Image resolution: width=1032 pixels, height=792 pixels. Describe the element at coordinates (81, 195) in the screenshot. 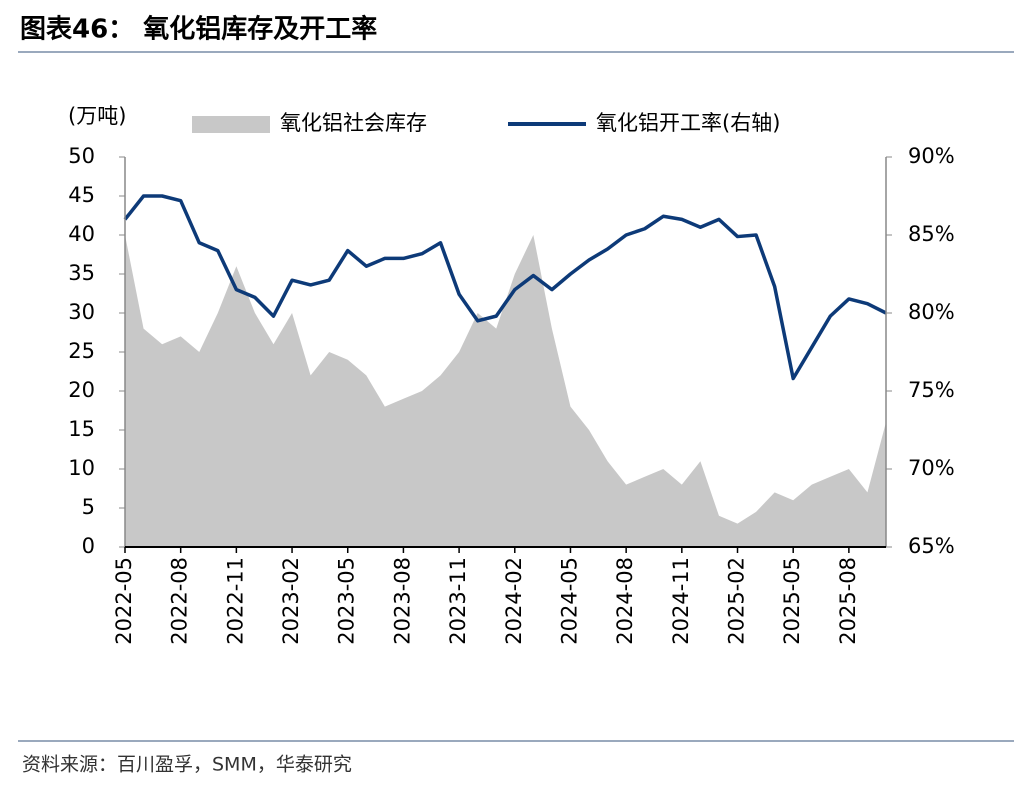

I see `y-tick-label: 45` at that location.